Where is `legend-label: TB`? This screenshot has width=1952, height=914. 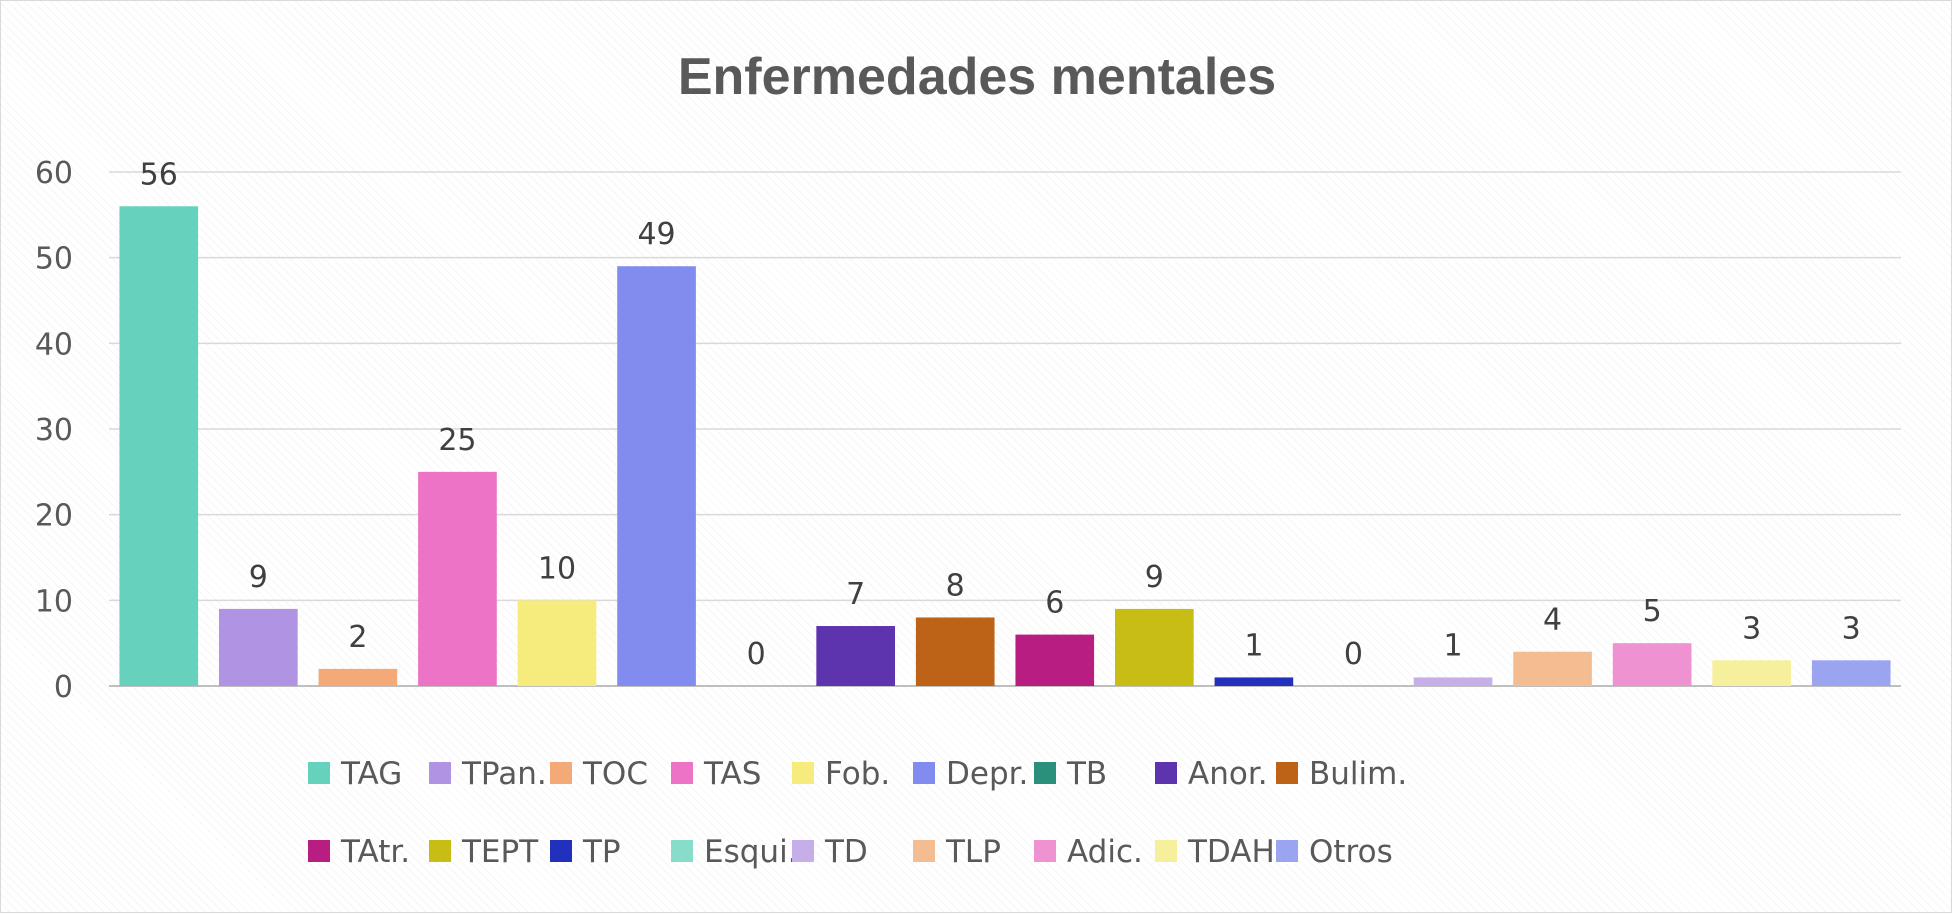 legend-label: TB is located at coordinates (1086, 774).